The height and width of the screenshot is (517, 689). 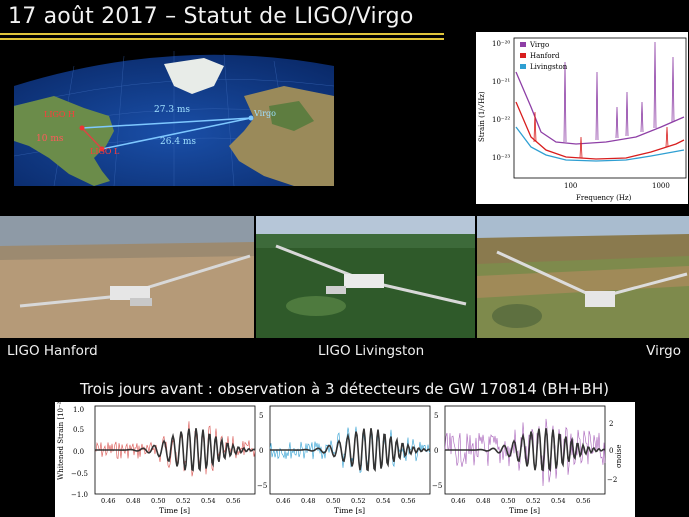 I want to click on dt-lv-label: 26.4 ms, so click(x=178, y=142).